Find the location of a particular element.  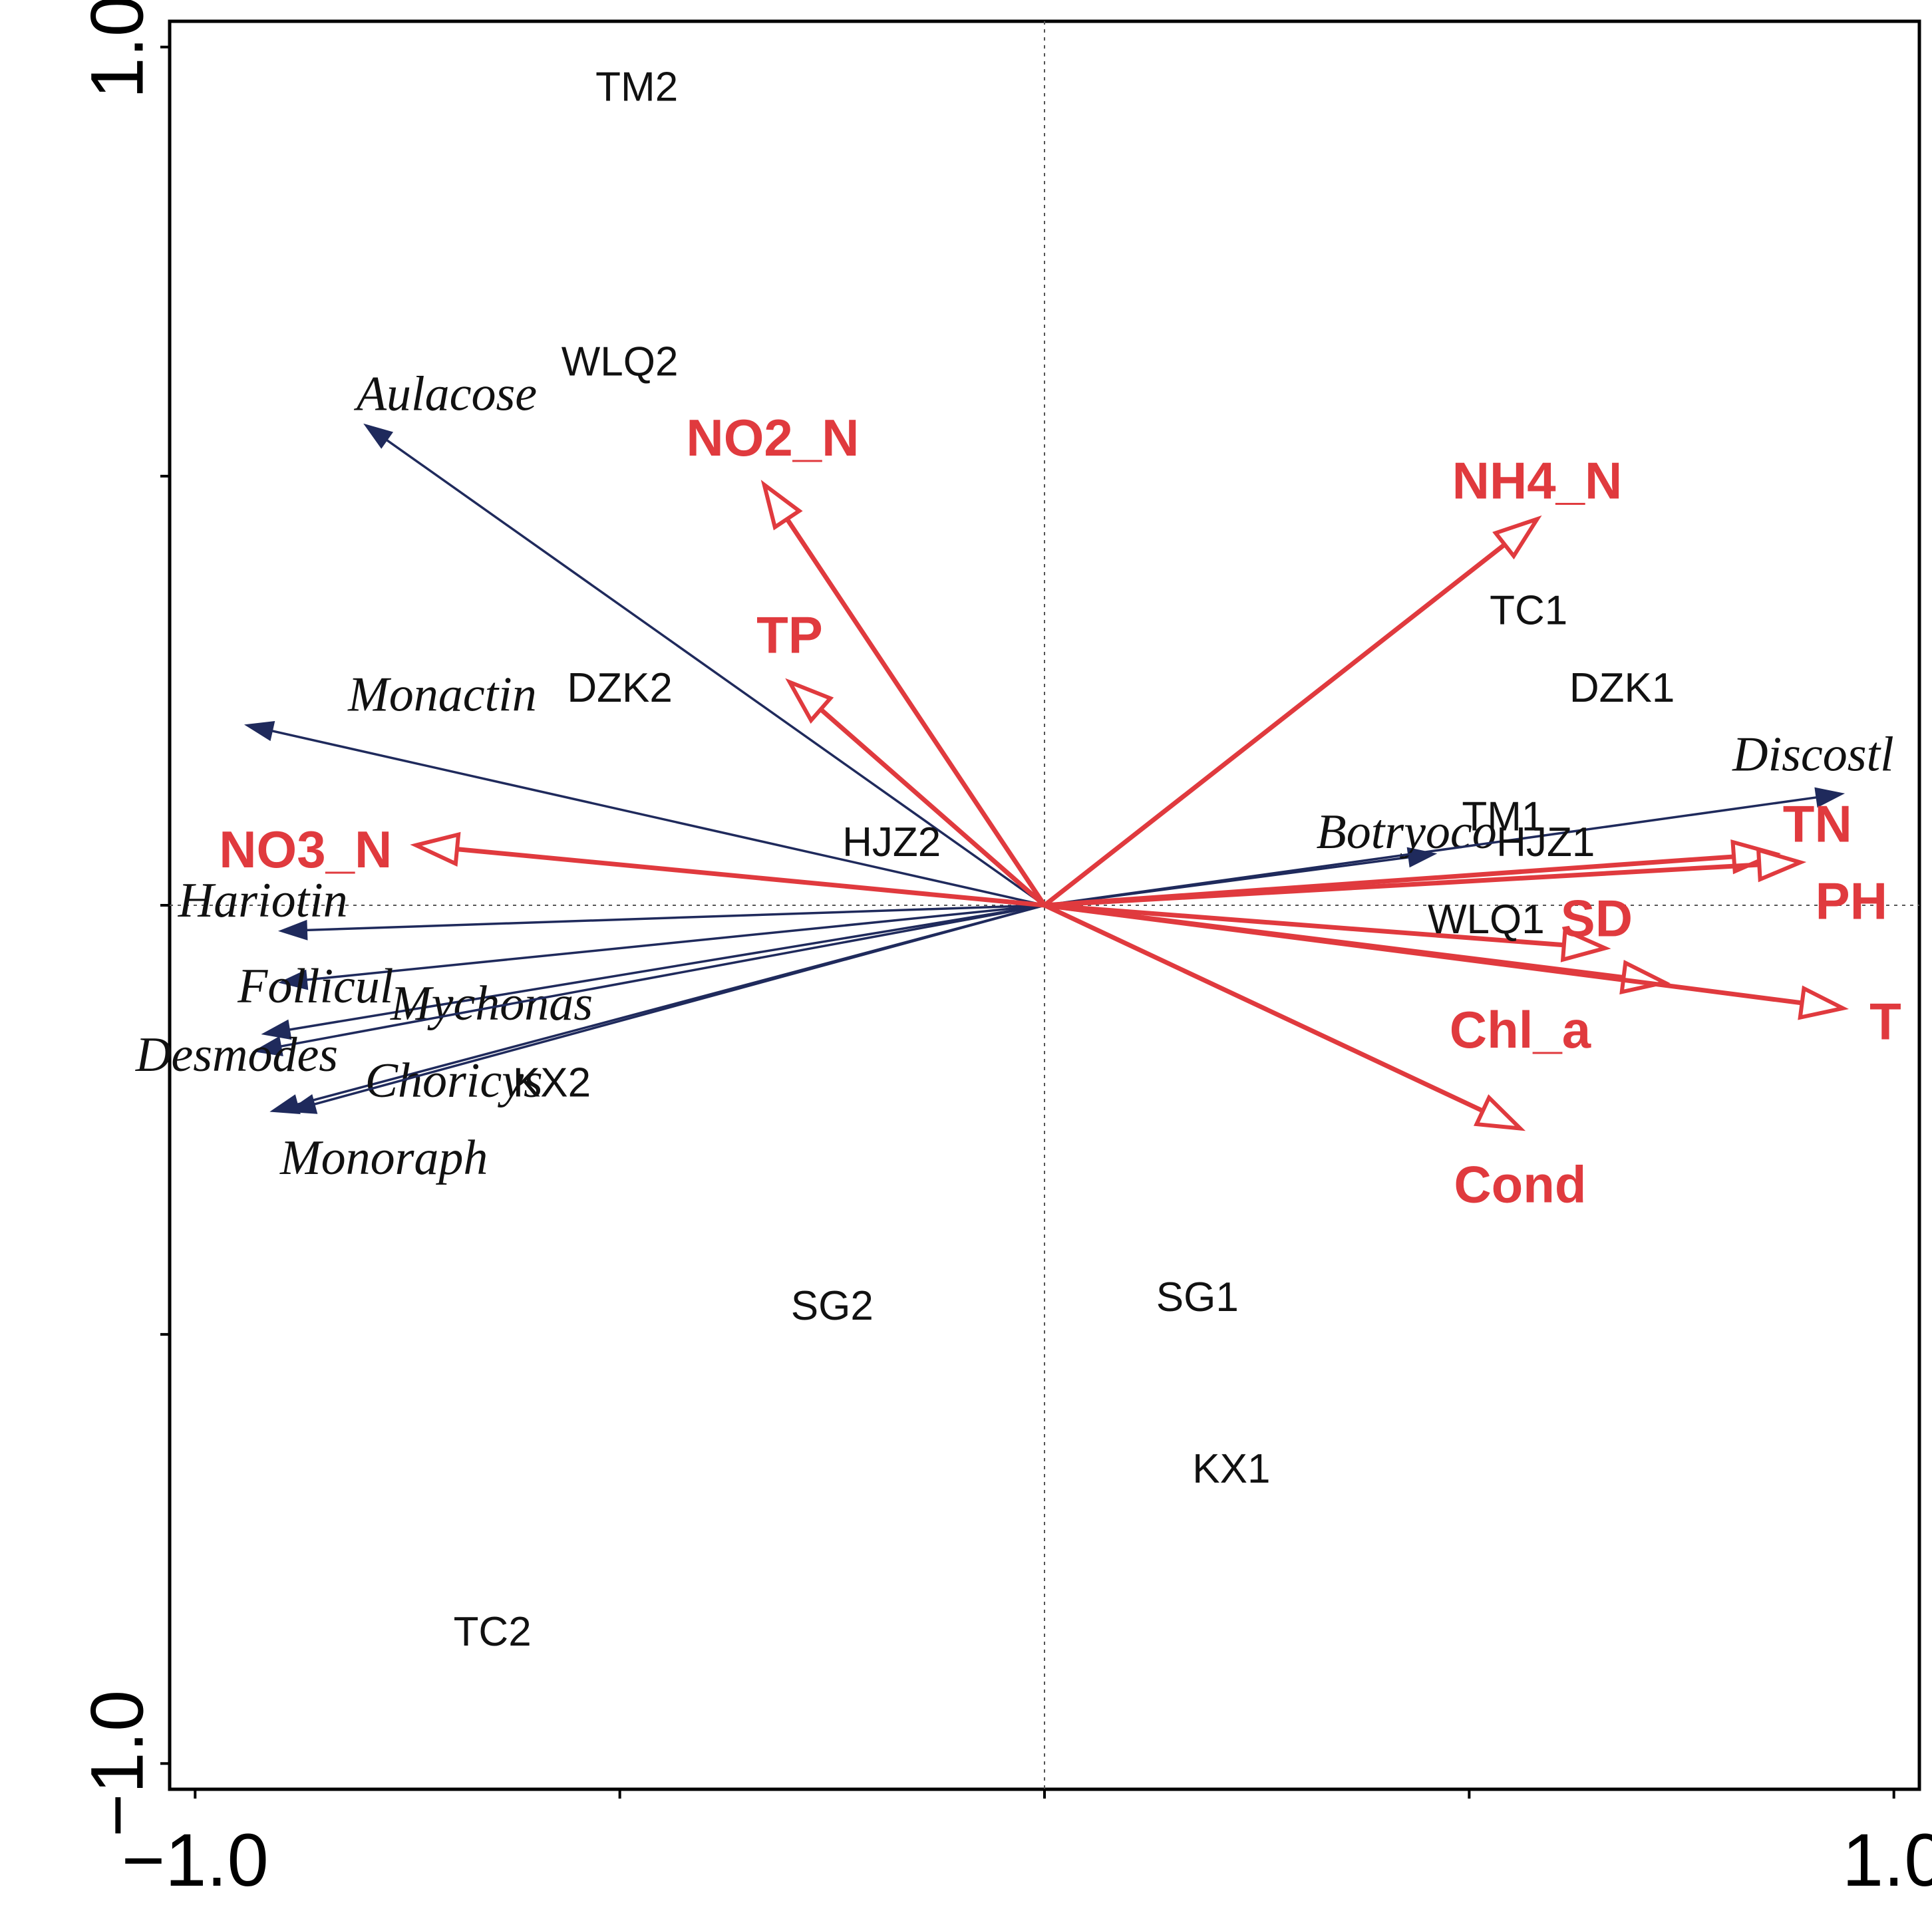

site-label-tc2: TC2 is located at coordinates (493, 1632).